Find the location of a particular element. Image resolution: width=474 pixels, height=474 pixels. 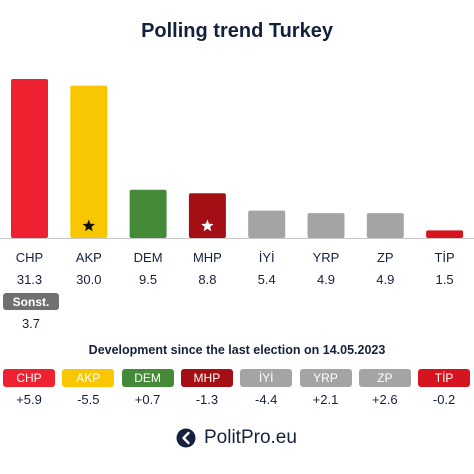

category-label: YRP is located at coordinates (326, 257).